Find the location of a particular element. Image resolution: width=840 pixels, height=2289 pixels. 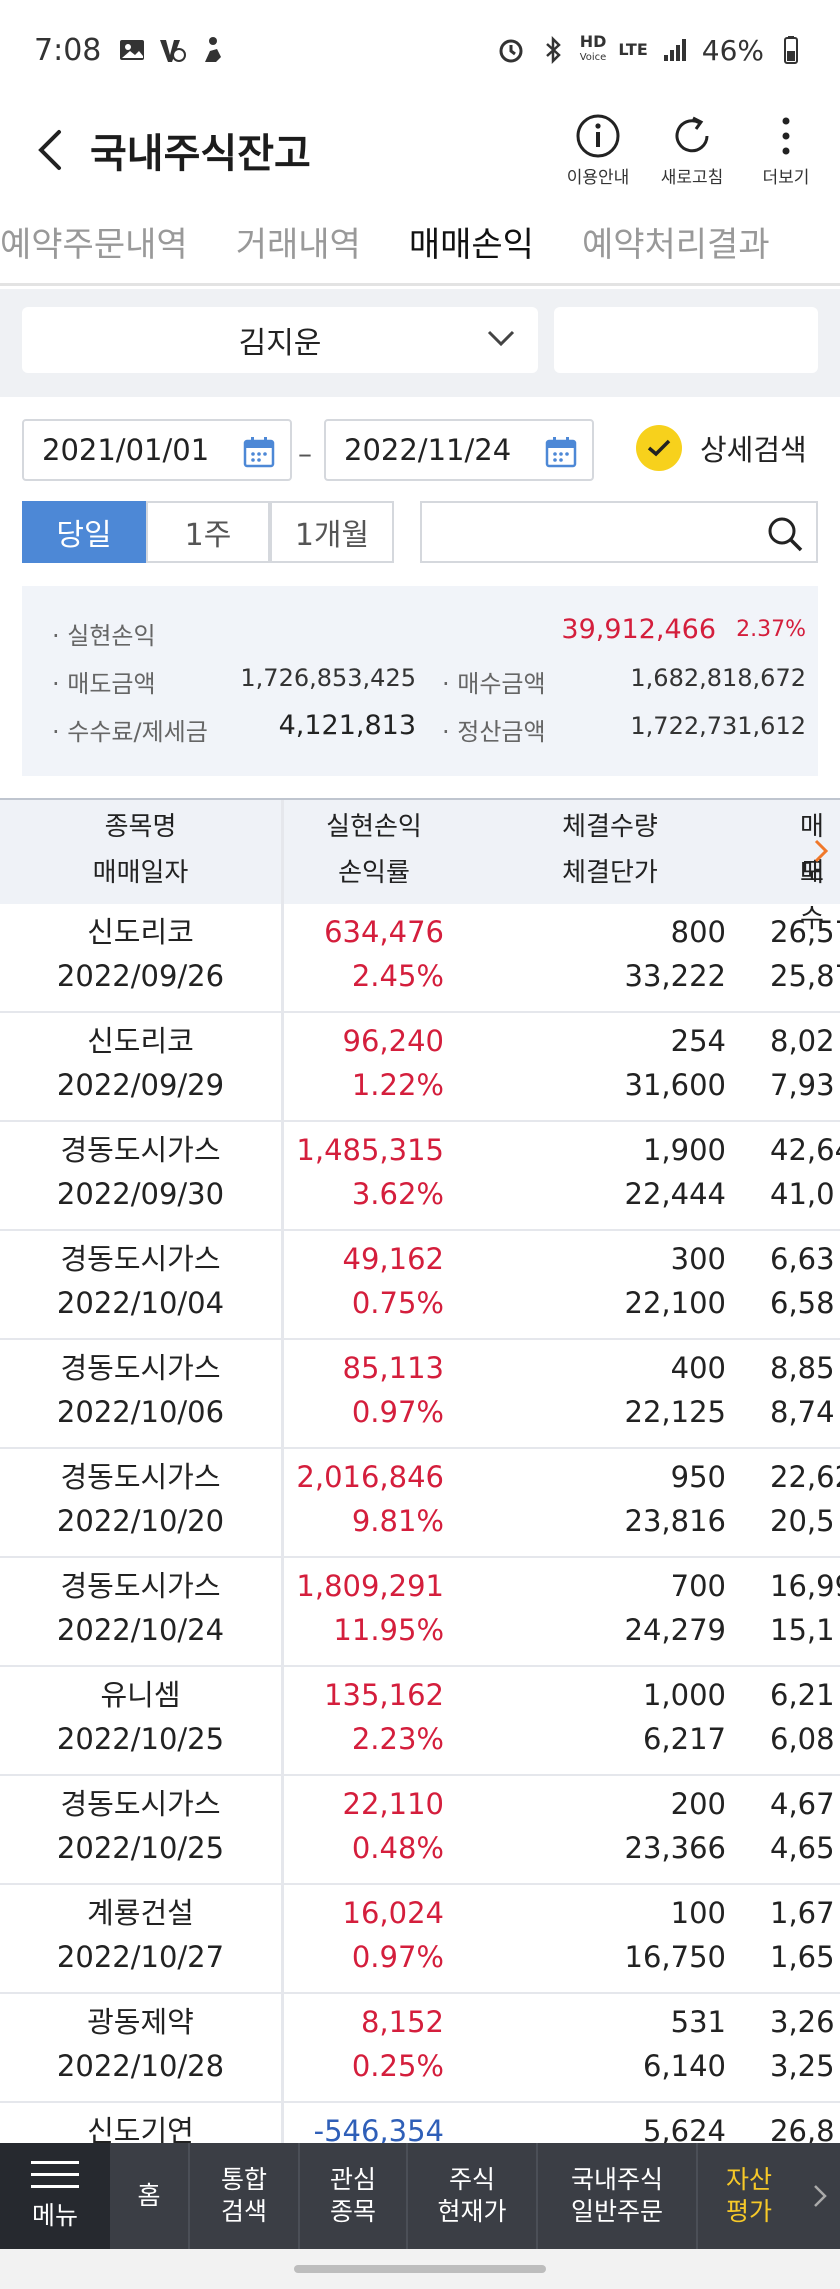

stock-name: 신도기연 is located at coordinates (140, 2128).